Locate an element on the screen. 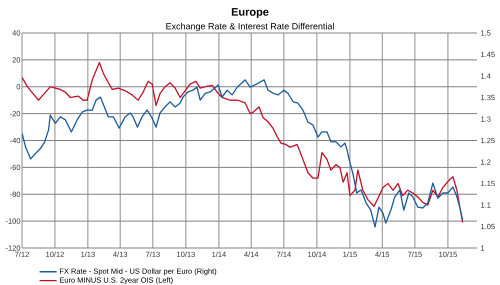 The image size is (500, 285). chart-subtitle: Exchange Rate & Interest Rate Differential is located at coordinates (250, 27).